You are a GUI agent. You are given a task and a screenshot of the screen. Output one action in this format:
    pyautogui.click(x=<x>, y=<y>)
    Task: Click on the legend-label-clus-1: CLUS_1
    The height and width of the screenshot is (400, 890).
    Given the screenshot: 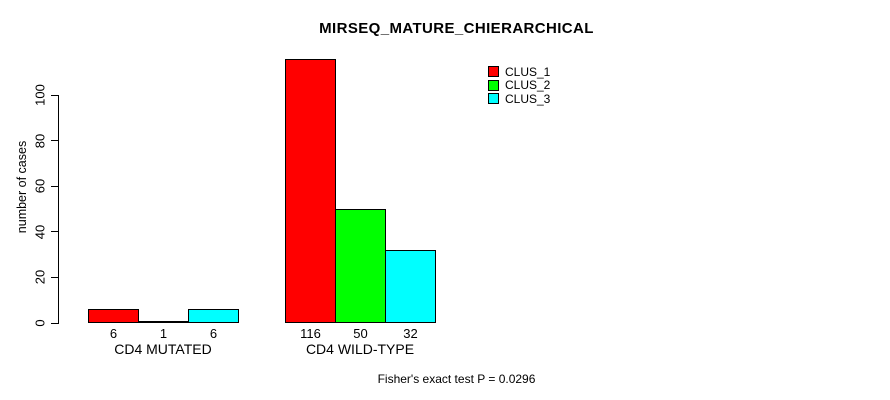 What is the action you would take?
    pyautogui.click(x=528, y=71)
    